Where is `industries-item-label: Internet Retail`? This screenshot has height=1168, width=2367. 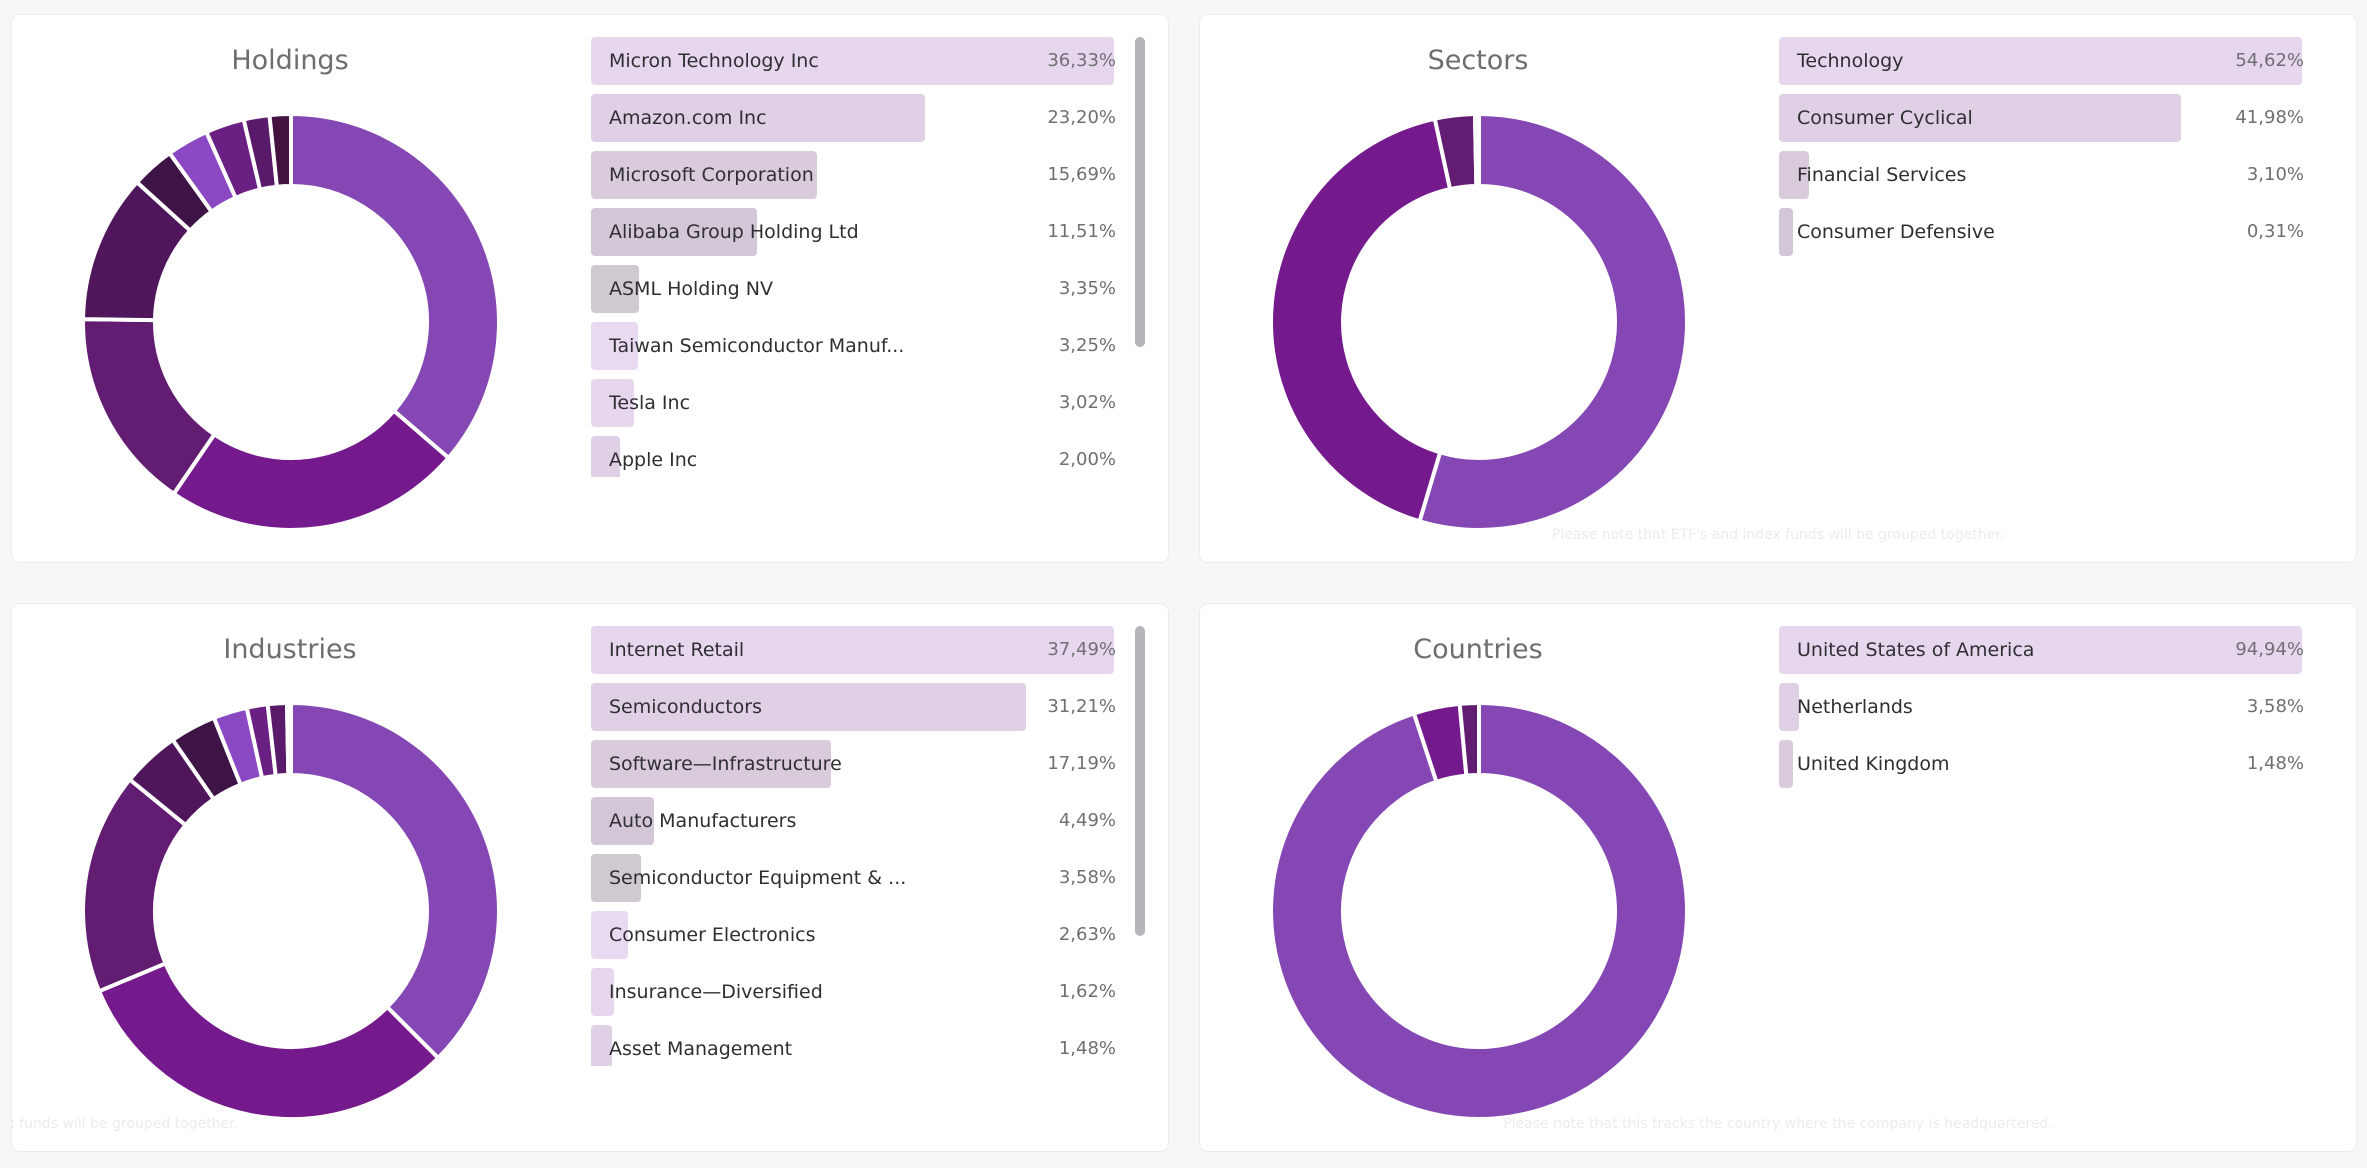 industries-item-label: Internet Retail is located at coordinates (677, 650).